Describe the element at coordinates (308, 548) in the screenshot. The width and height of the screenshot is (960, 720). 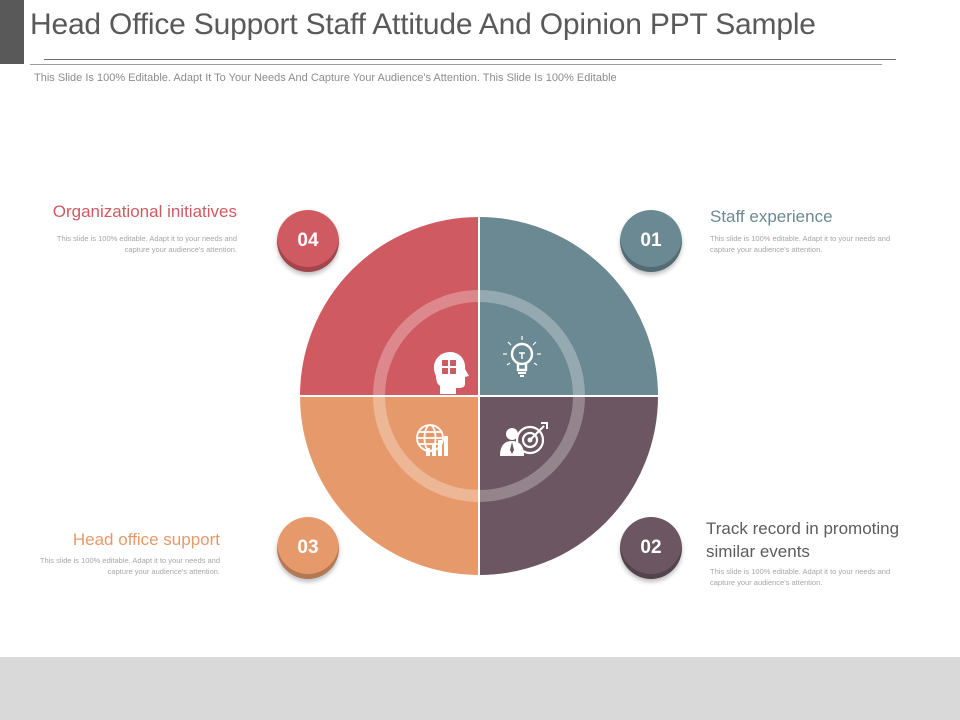
I see `badge-03: 03` at that location.